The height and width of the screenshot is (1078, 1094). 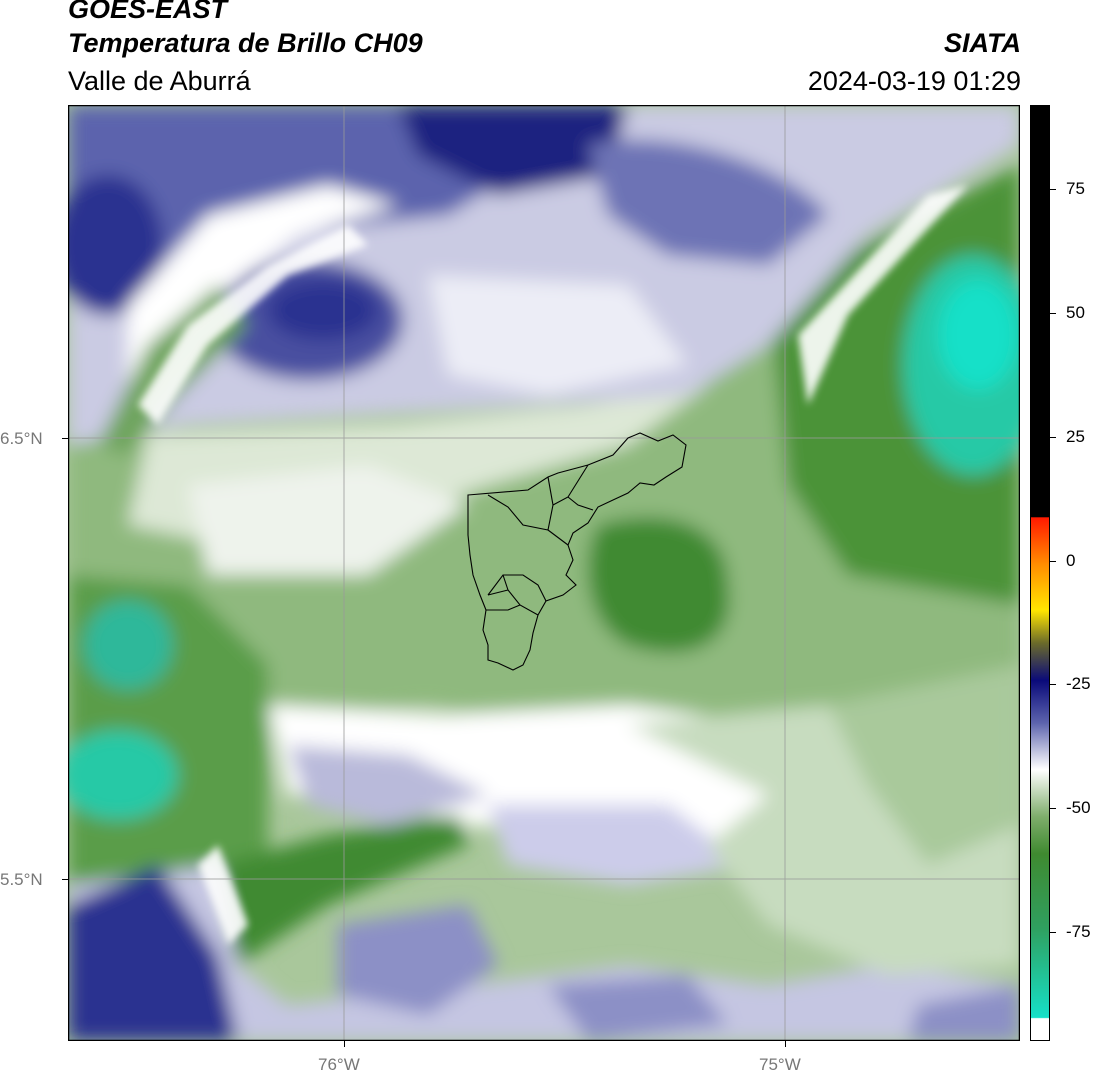 What do you see at coordinates (65, 879) in the screenshot?
I see `lat-tick-5-5n` at bounding box center [65, 879].